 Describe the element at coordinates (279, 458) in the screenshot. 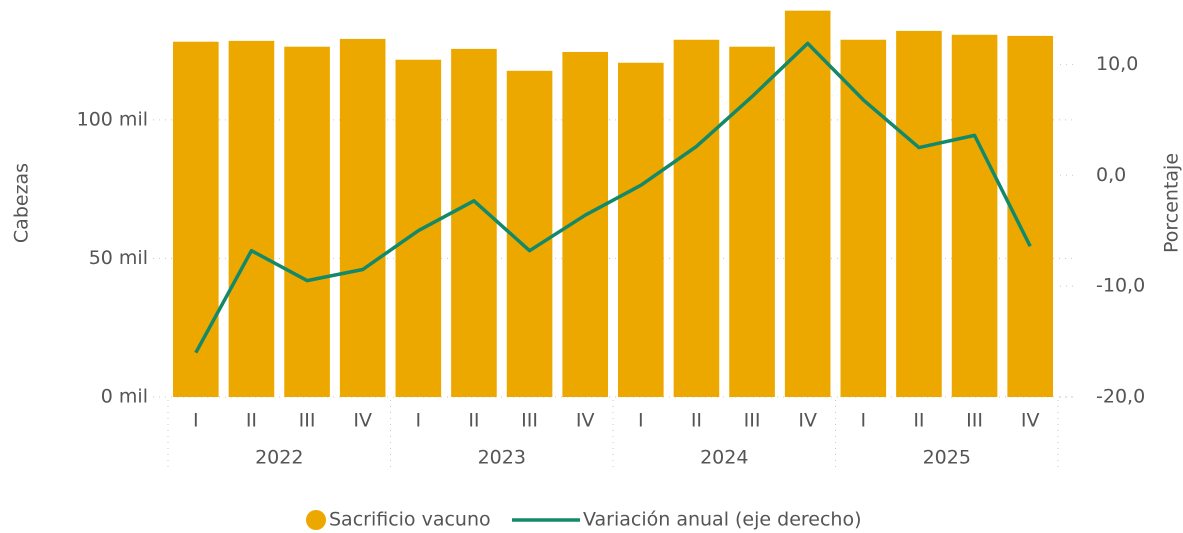

I see `x-group-label: 2022` at that location.